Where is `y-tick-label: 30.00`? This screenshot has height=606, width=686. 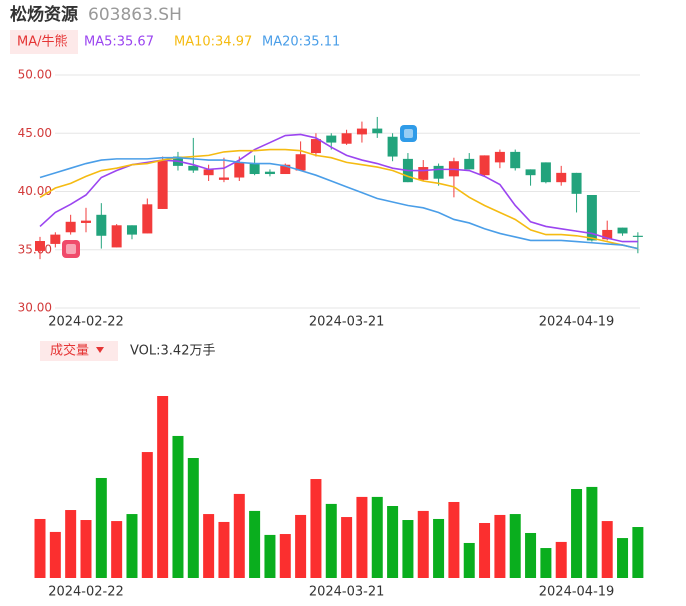
y-tick-label: 30.00 is located at coordinates (35, 308).